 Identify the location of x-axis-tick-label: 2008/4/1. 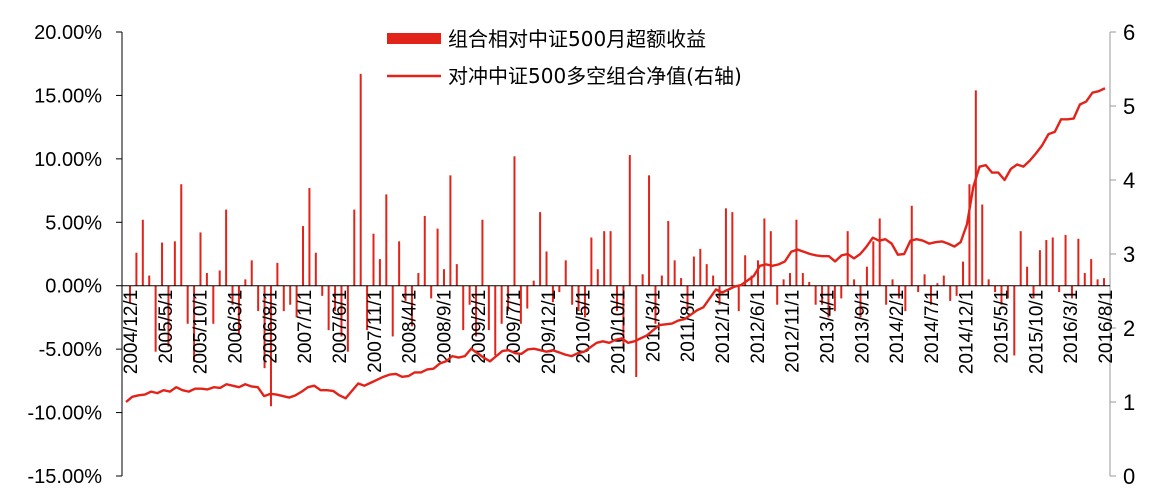
(410, 327).